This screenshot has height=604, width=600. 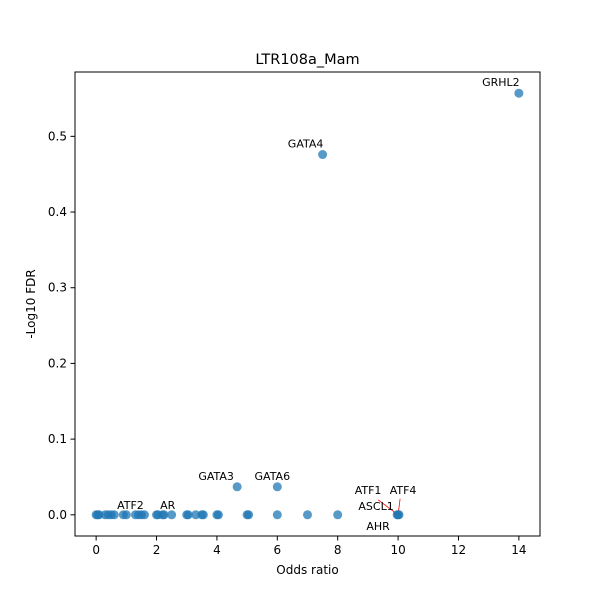 I want to click on x-tick-label: 2, so click(x=157, y=550).